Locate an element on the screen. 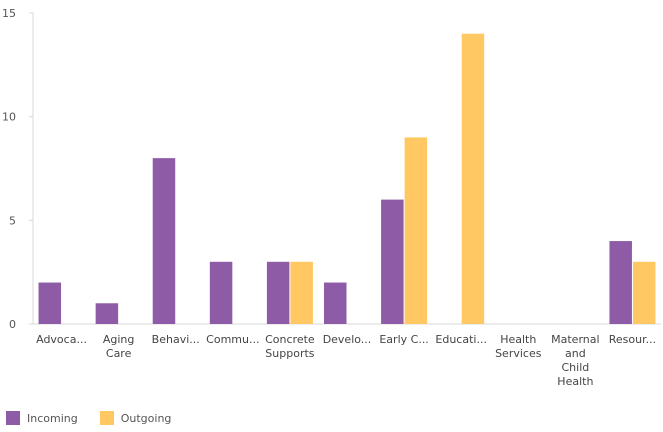 This screenshot has width=663, height=432. y-tick-label: 0 is located at coordinates (12, 324).